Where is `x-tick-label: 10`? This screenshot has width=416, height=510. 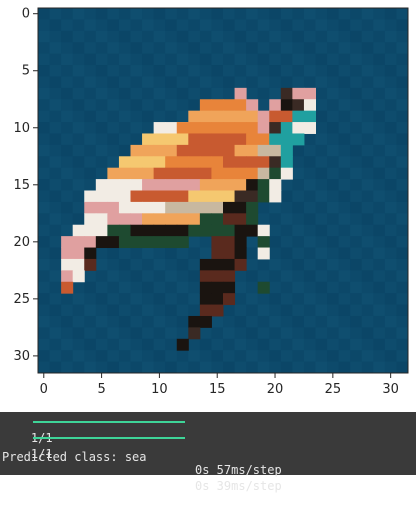
x-tick-label: 10 is located at coordinates (159, 389).